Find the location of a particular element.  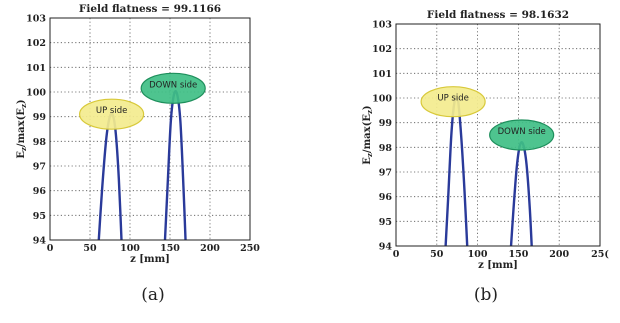

subfigure-caption: (a) is located at coordinates (152, 295).